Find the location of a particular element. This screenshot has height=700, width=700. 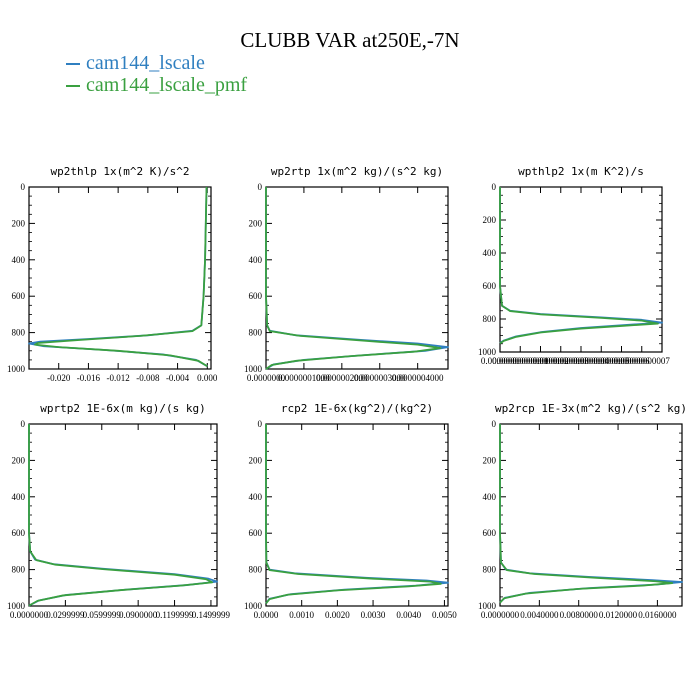

panel-5-ytick-label-4: 800 is located at coordinates (256, 570).